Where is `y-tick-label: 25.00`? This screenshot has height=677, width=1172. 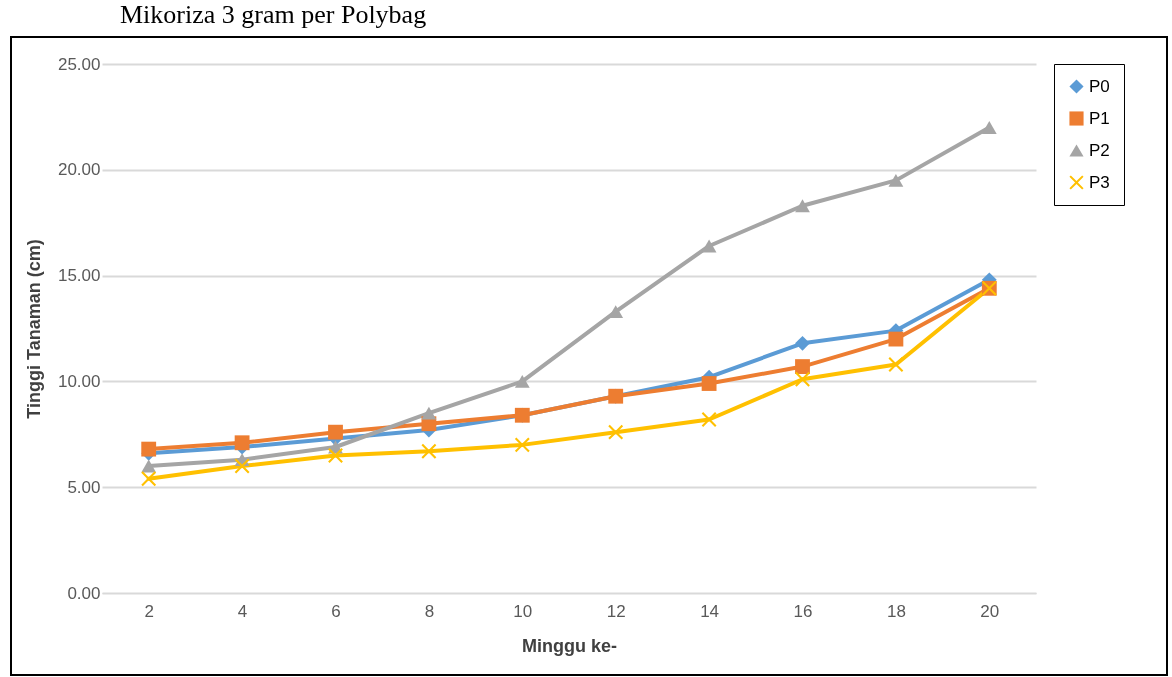
y-tick-label: 25.00 is located at coordinates (79, 64).